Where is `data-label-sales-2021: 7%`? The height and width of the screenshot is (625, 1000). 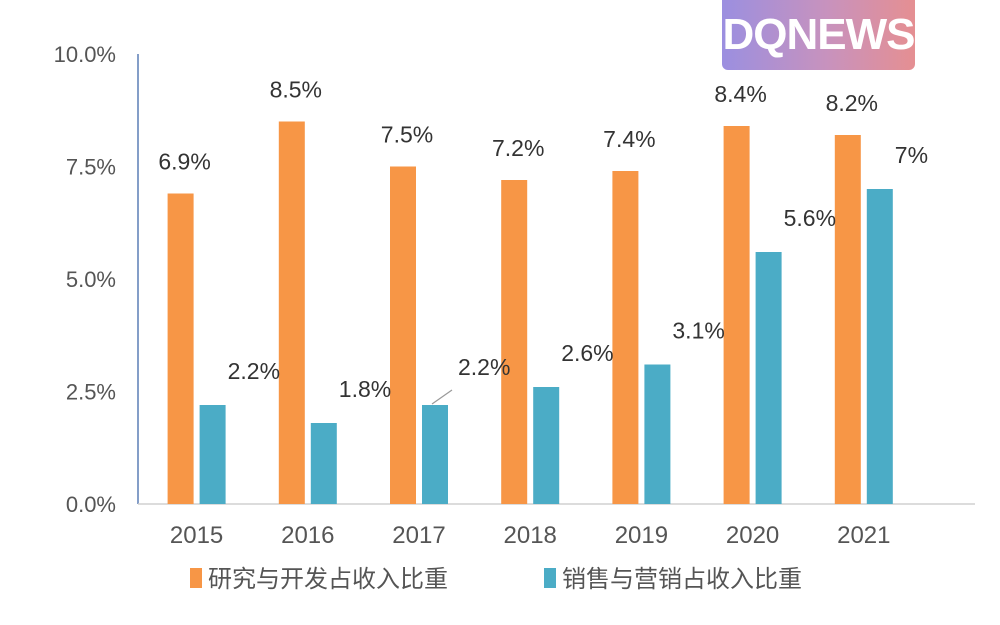
data-label-sales-2021: 7% is located at coordinates (911, 155).